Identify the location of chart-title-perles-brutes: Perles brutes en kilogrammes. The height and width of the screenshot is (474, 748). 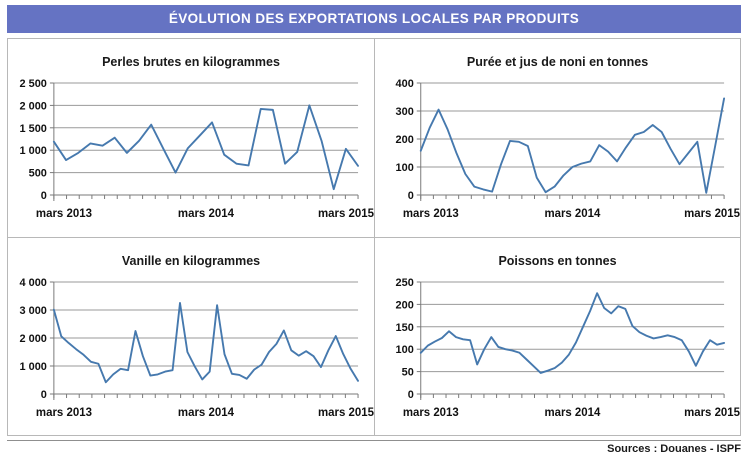
(191, 62).